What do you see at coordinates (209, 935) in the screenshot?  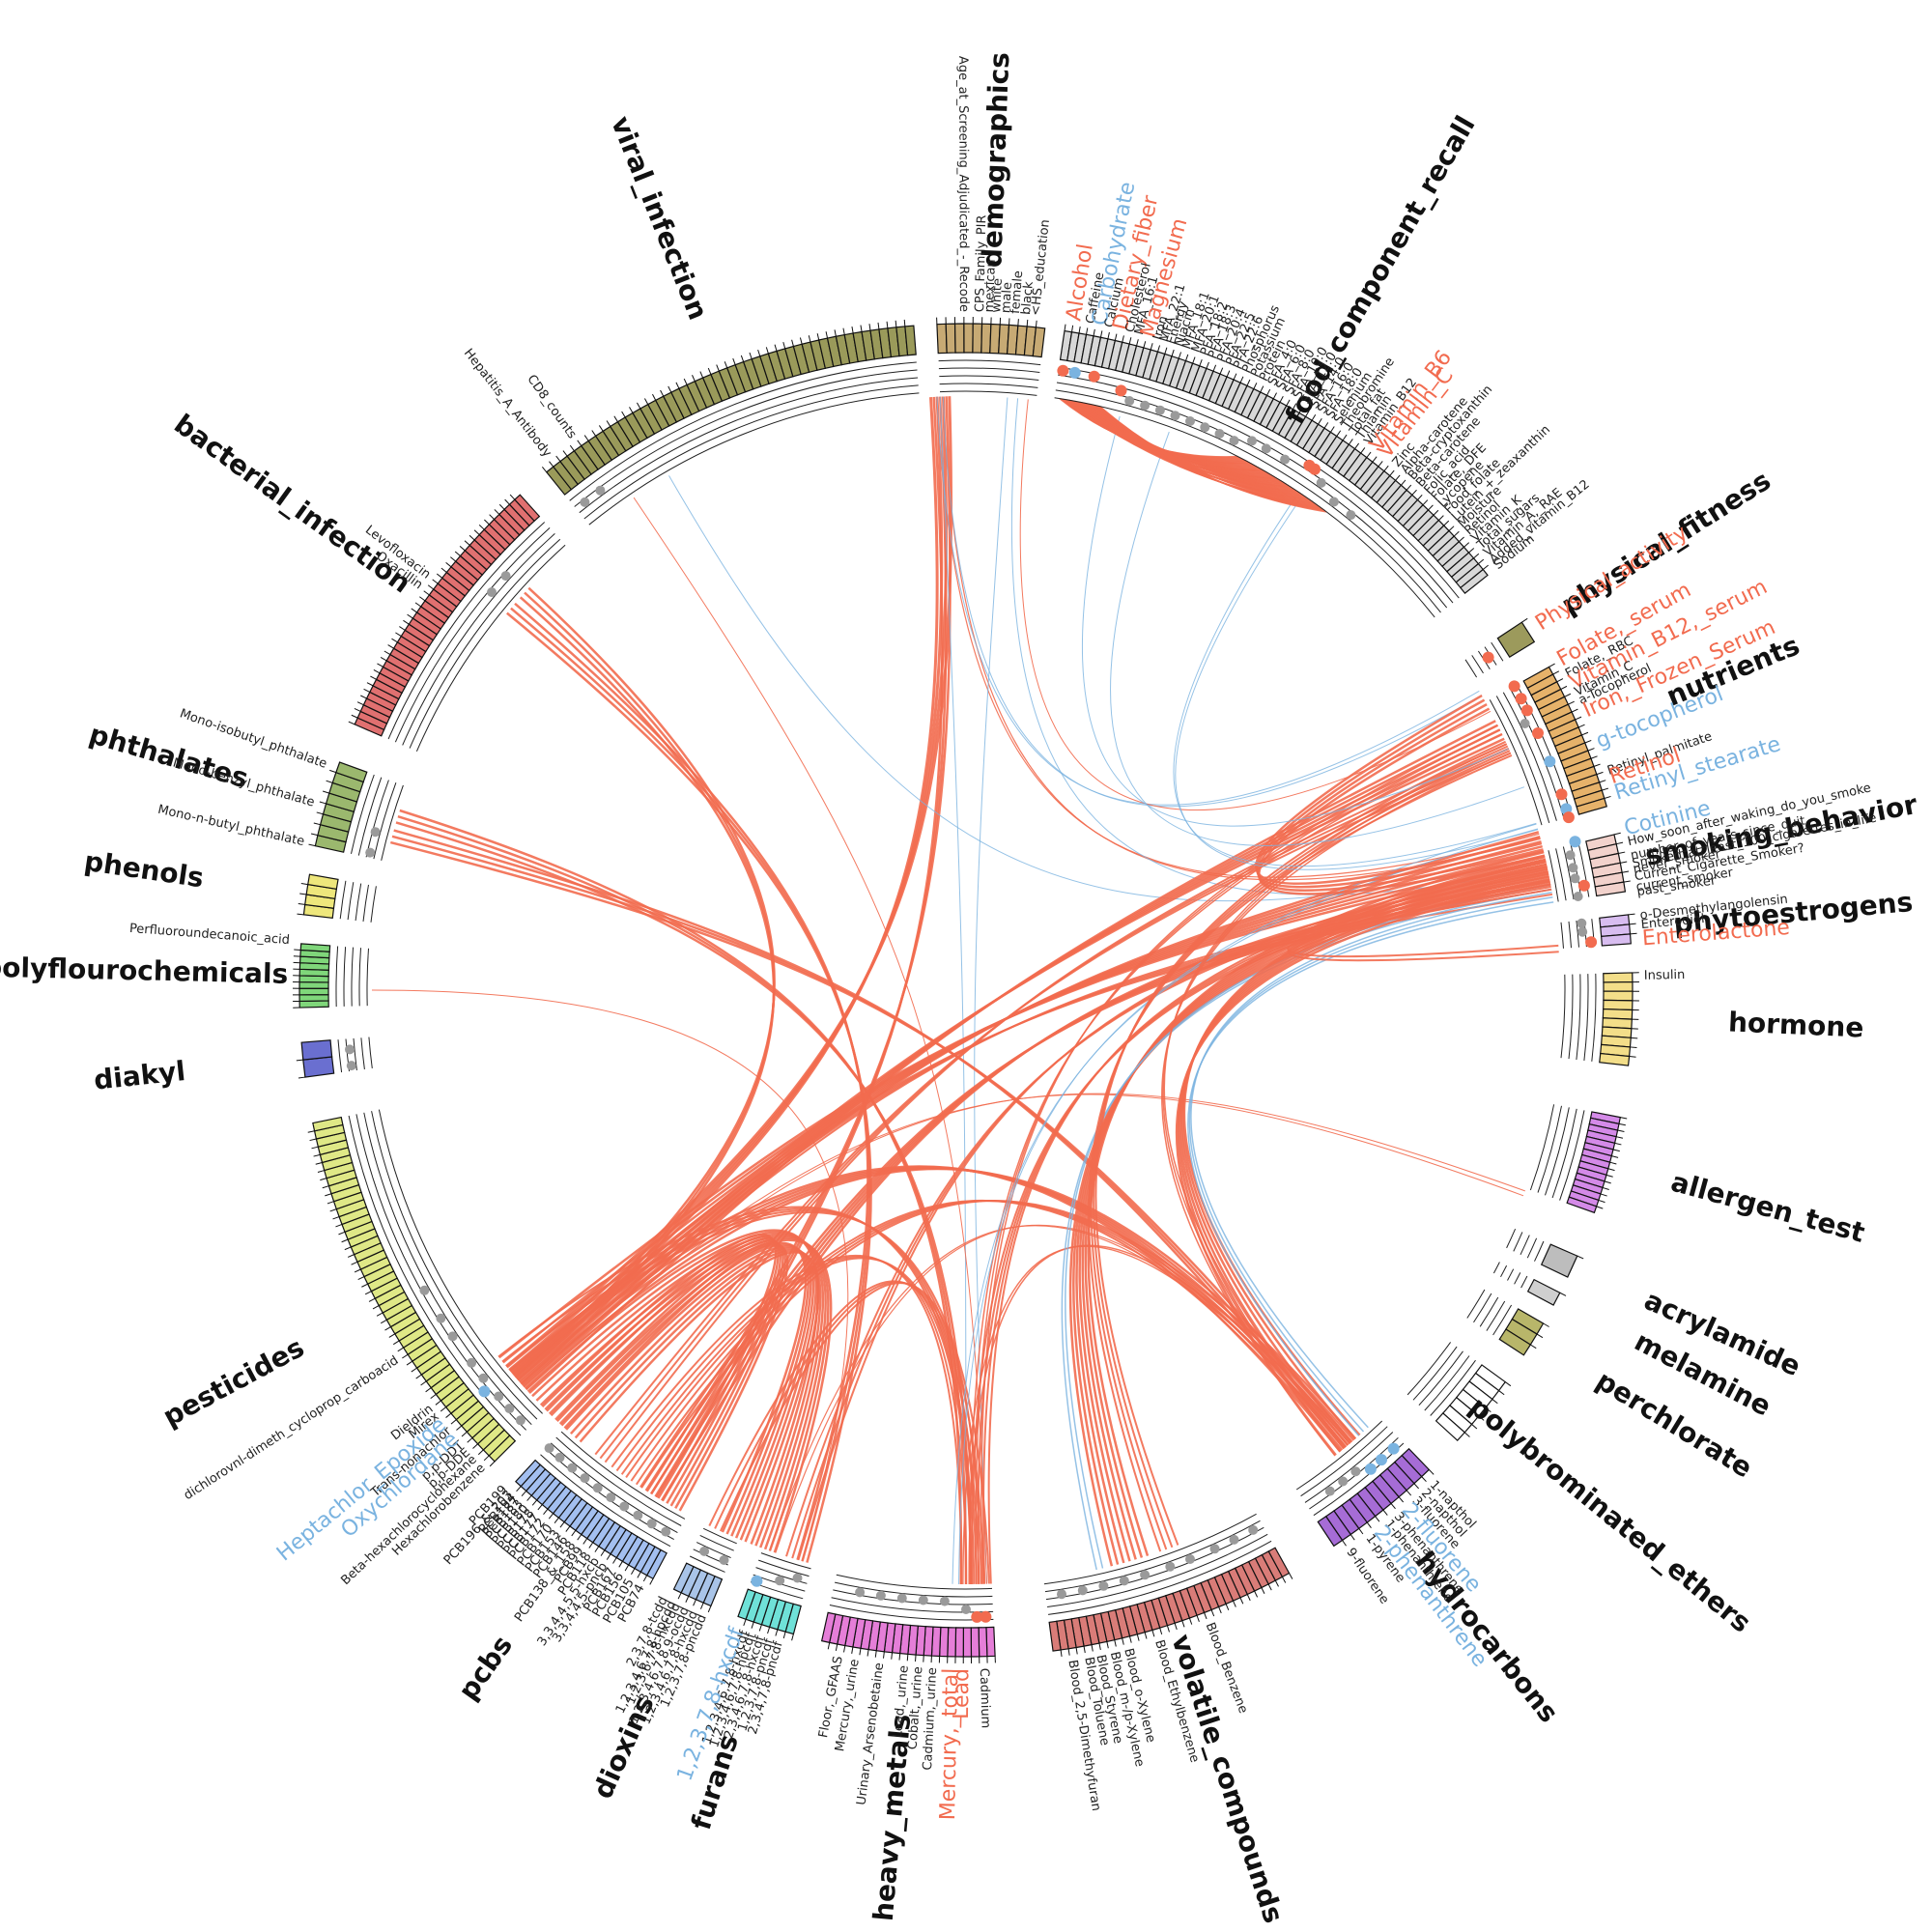 I see `variable-label: Perfluoroundecanoic_acid` at bounding box center [209, 935].